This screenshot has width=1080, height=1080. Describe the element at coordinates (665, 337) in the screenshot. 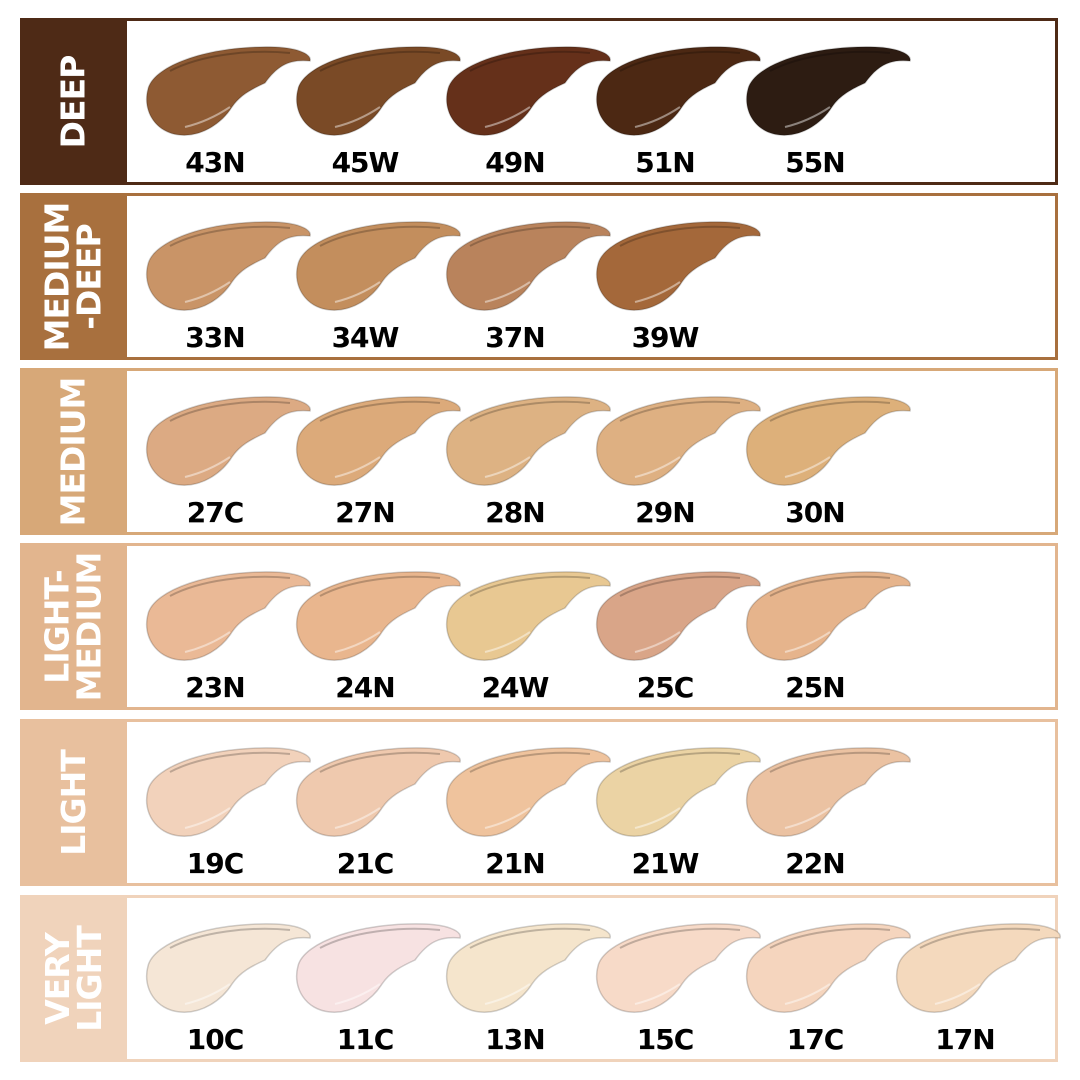

I see `shade-code: 39W` at that location.